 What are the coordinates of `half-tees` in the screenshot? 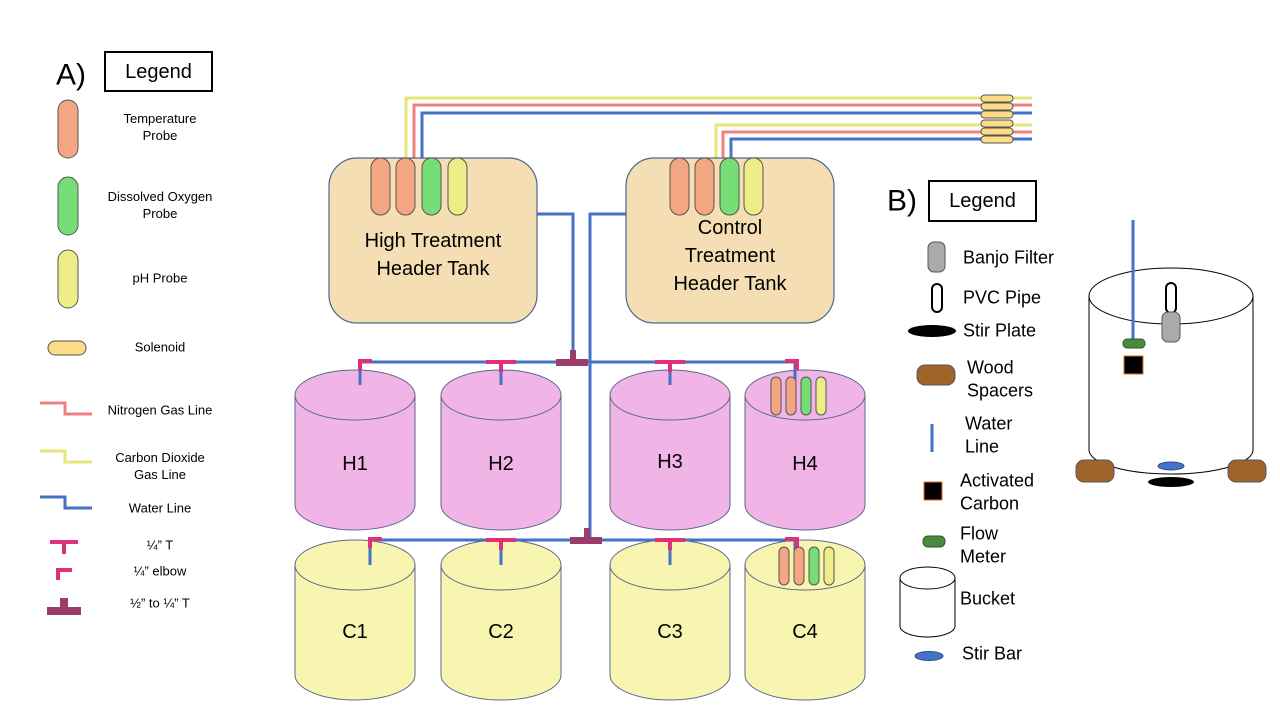 It's located at (579, 447).